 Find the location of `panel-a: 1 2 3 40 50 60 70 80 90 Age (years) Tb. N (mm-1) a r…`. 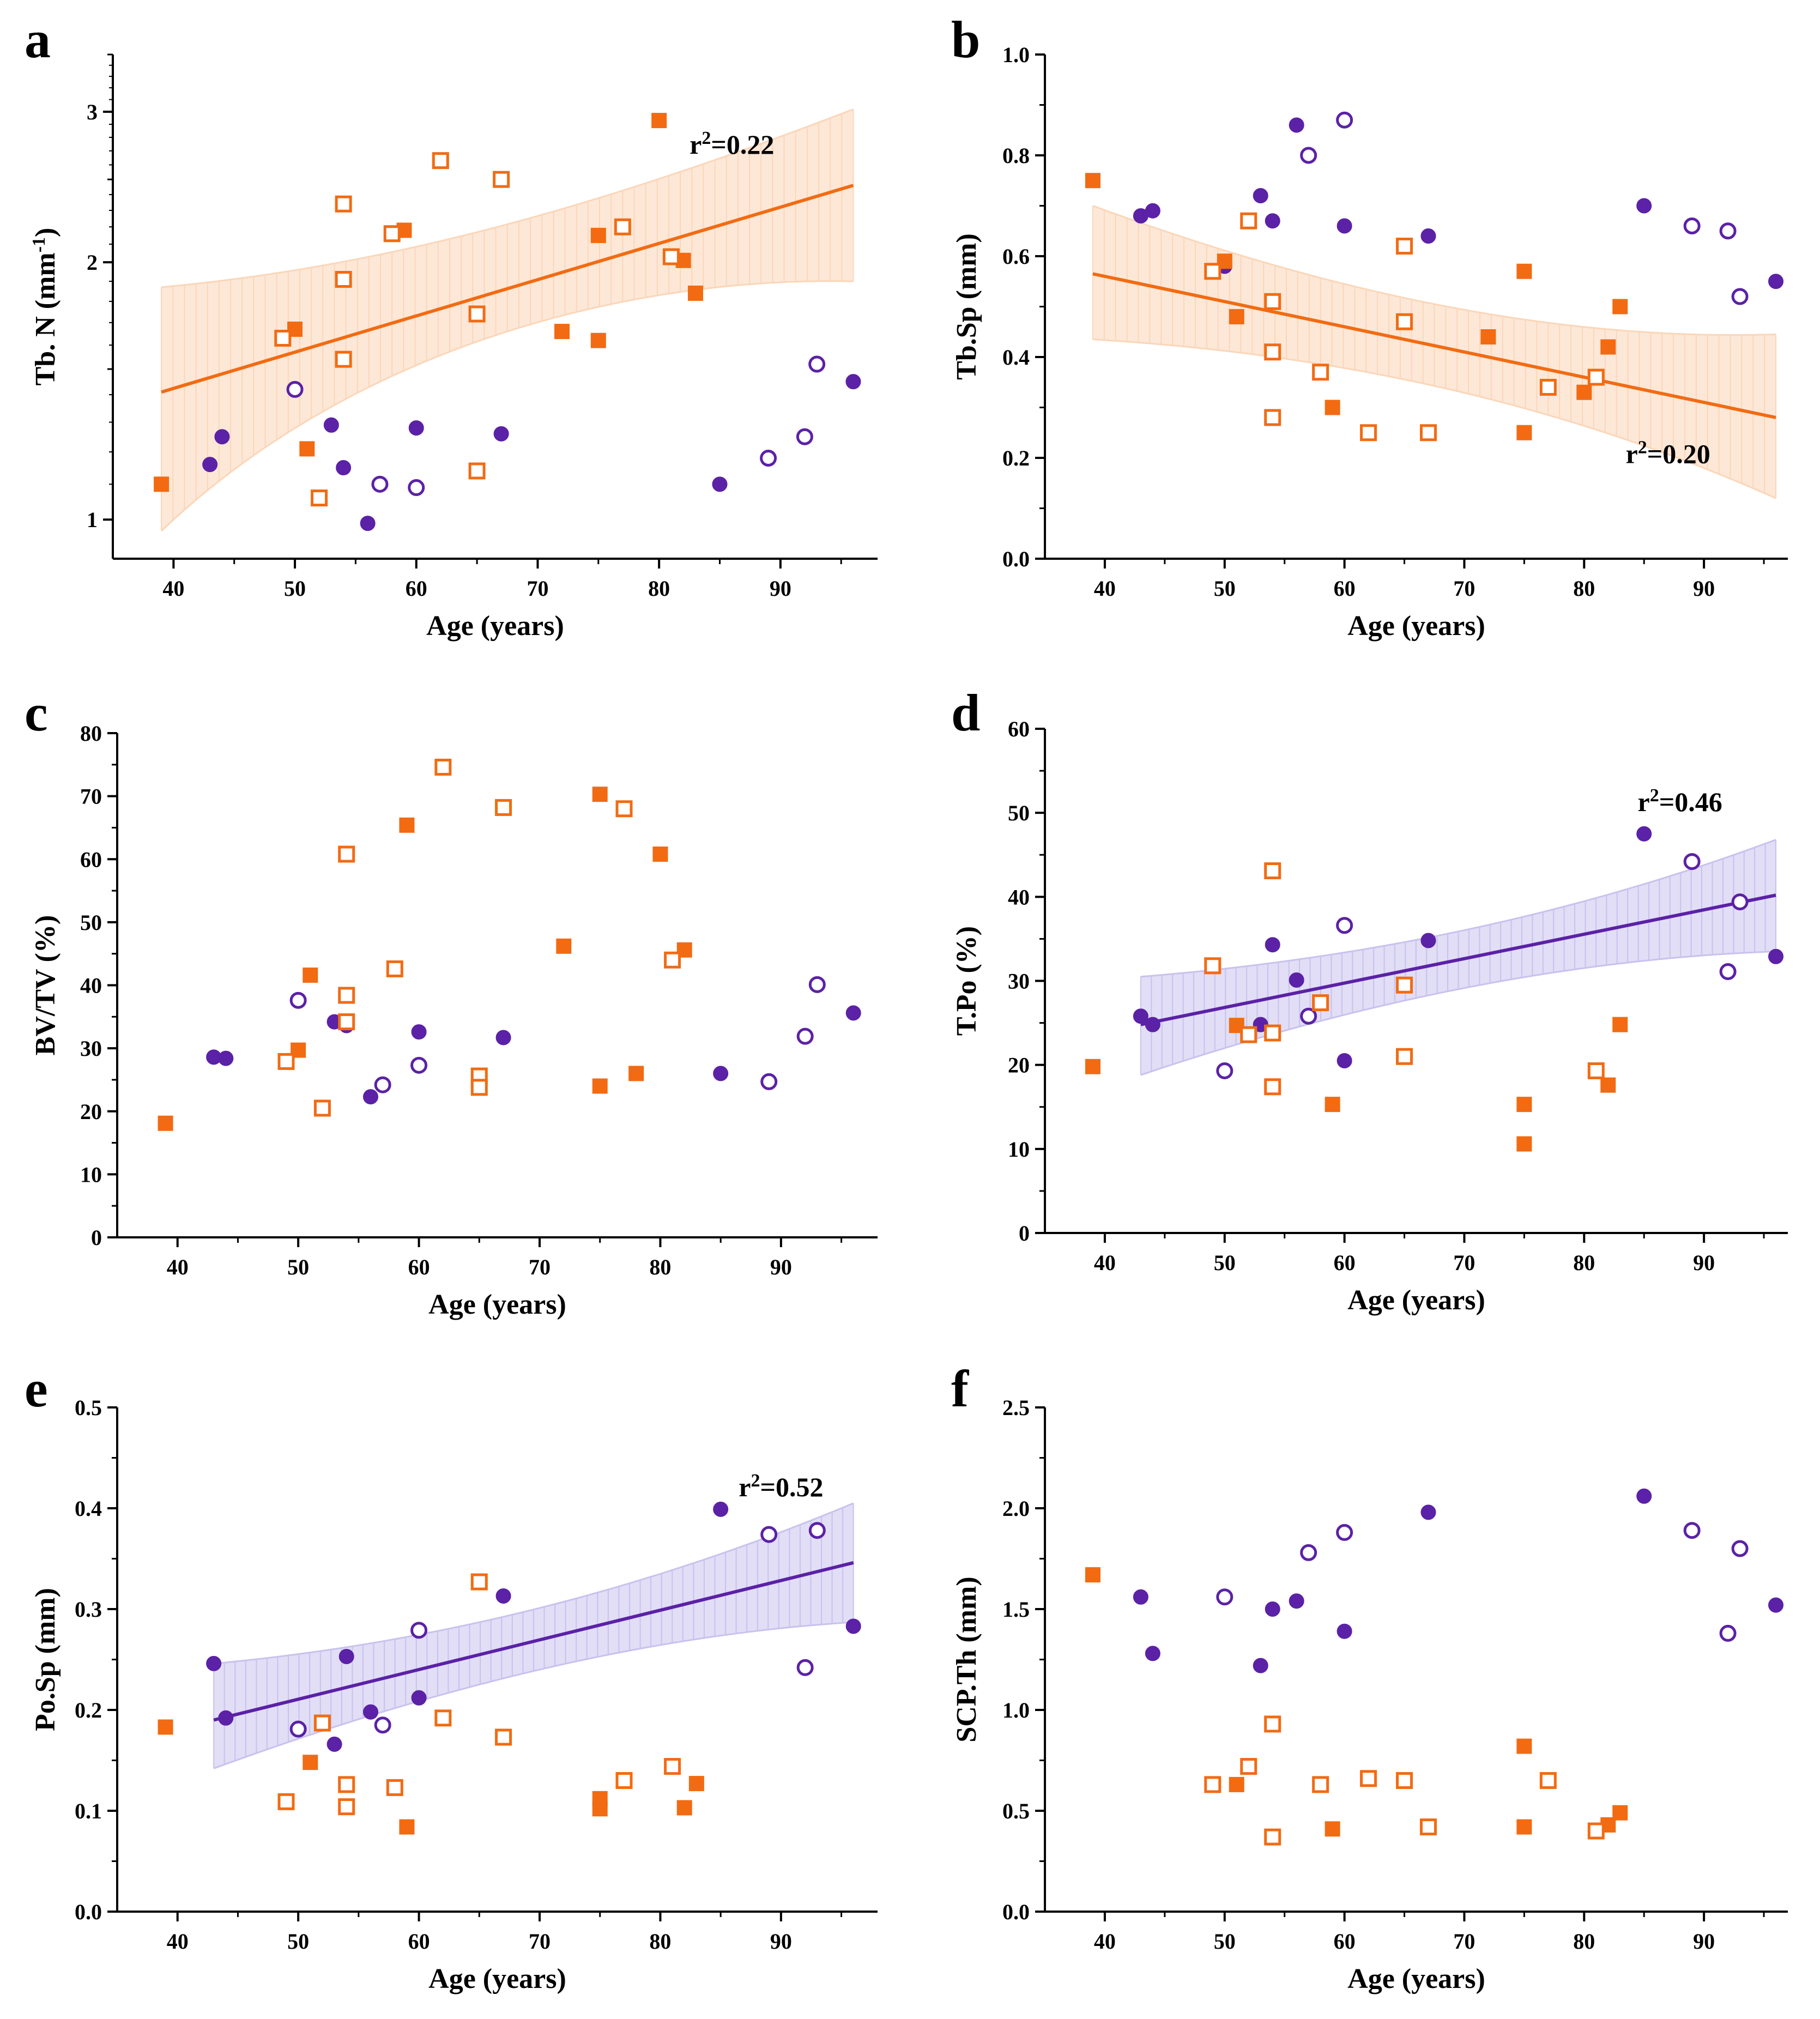

panel-a: 1 2 3 40 50 60 70 80 90 Age (years) Tb. N (mm-1) a r… is located at coordinates (451, 326).